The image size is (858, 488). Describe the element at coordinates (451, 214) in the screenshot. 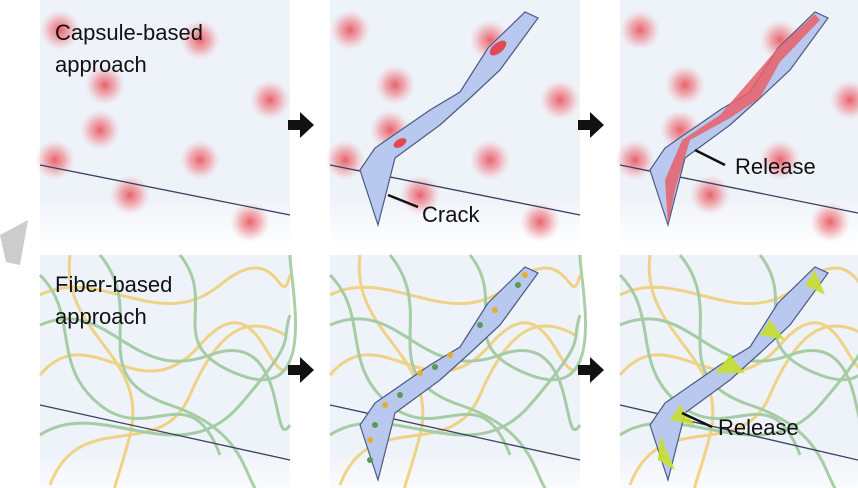

I see `crack-label: Crack` at that location.